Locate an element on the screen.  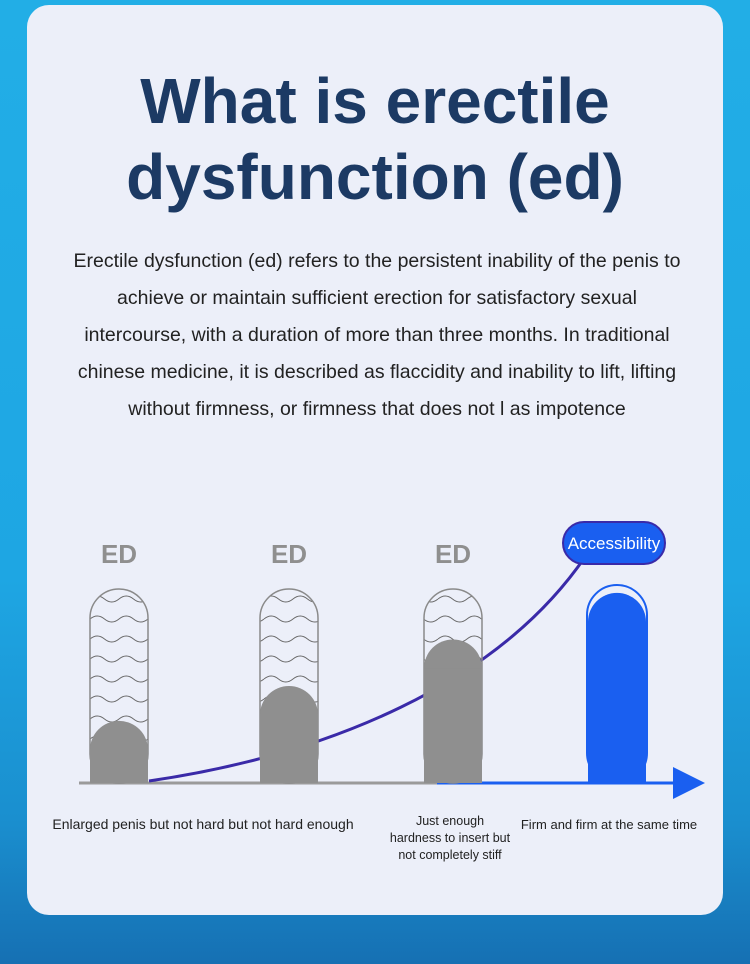
badge-label: Accessibility is located at coordinates (614, 543).